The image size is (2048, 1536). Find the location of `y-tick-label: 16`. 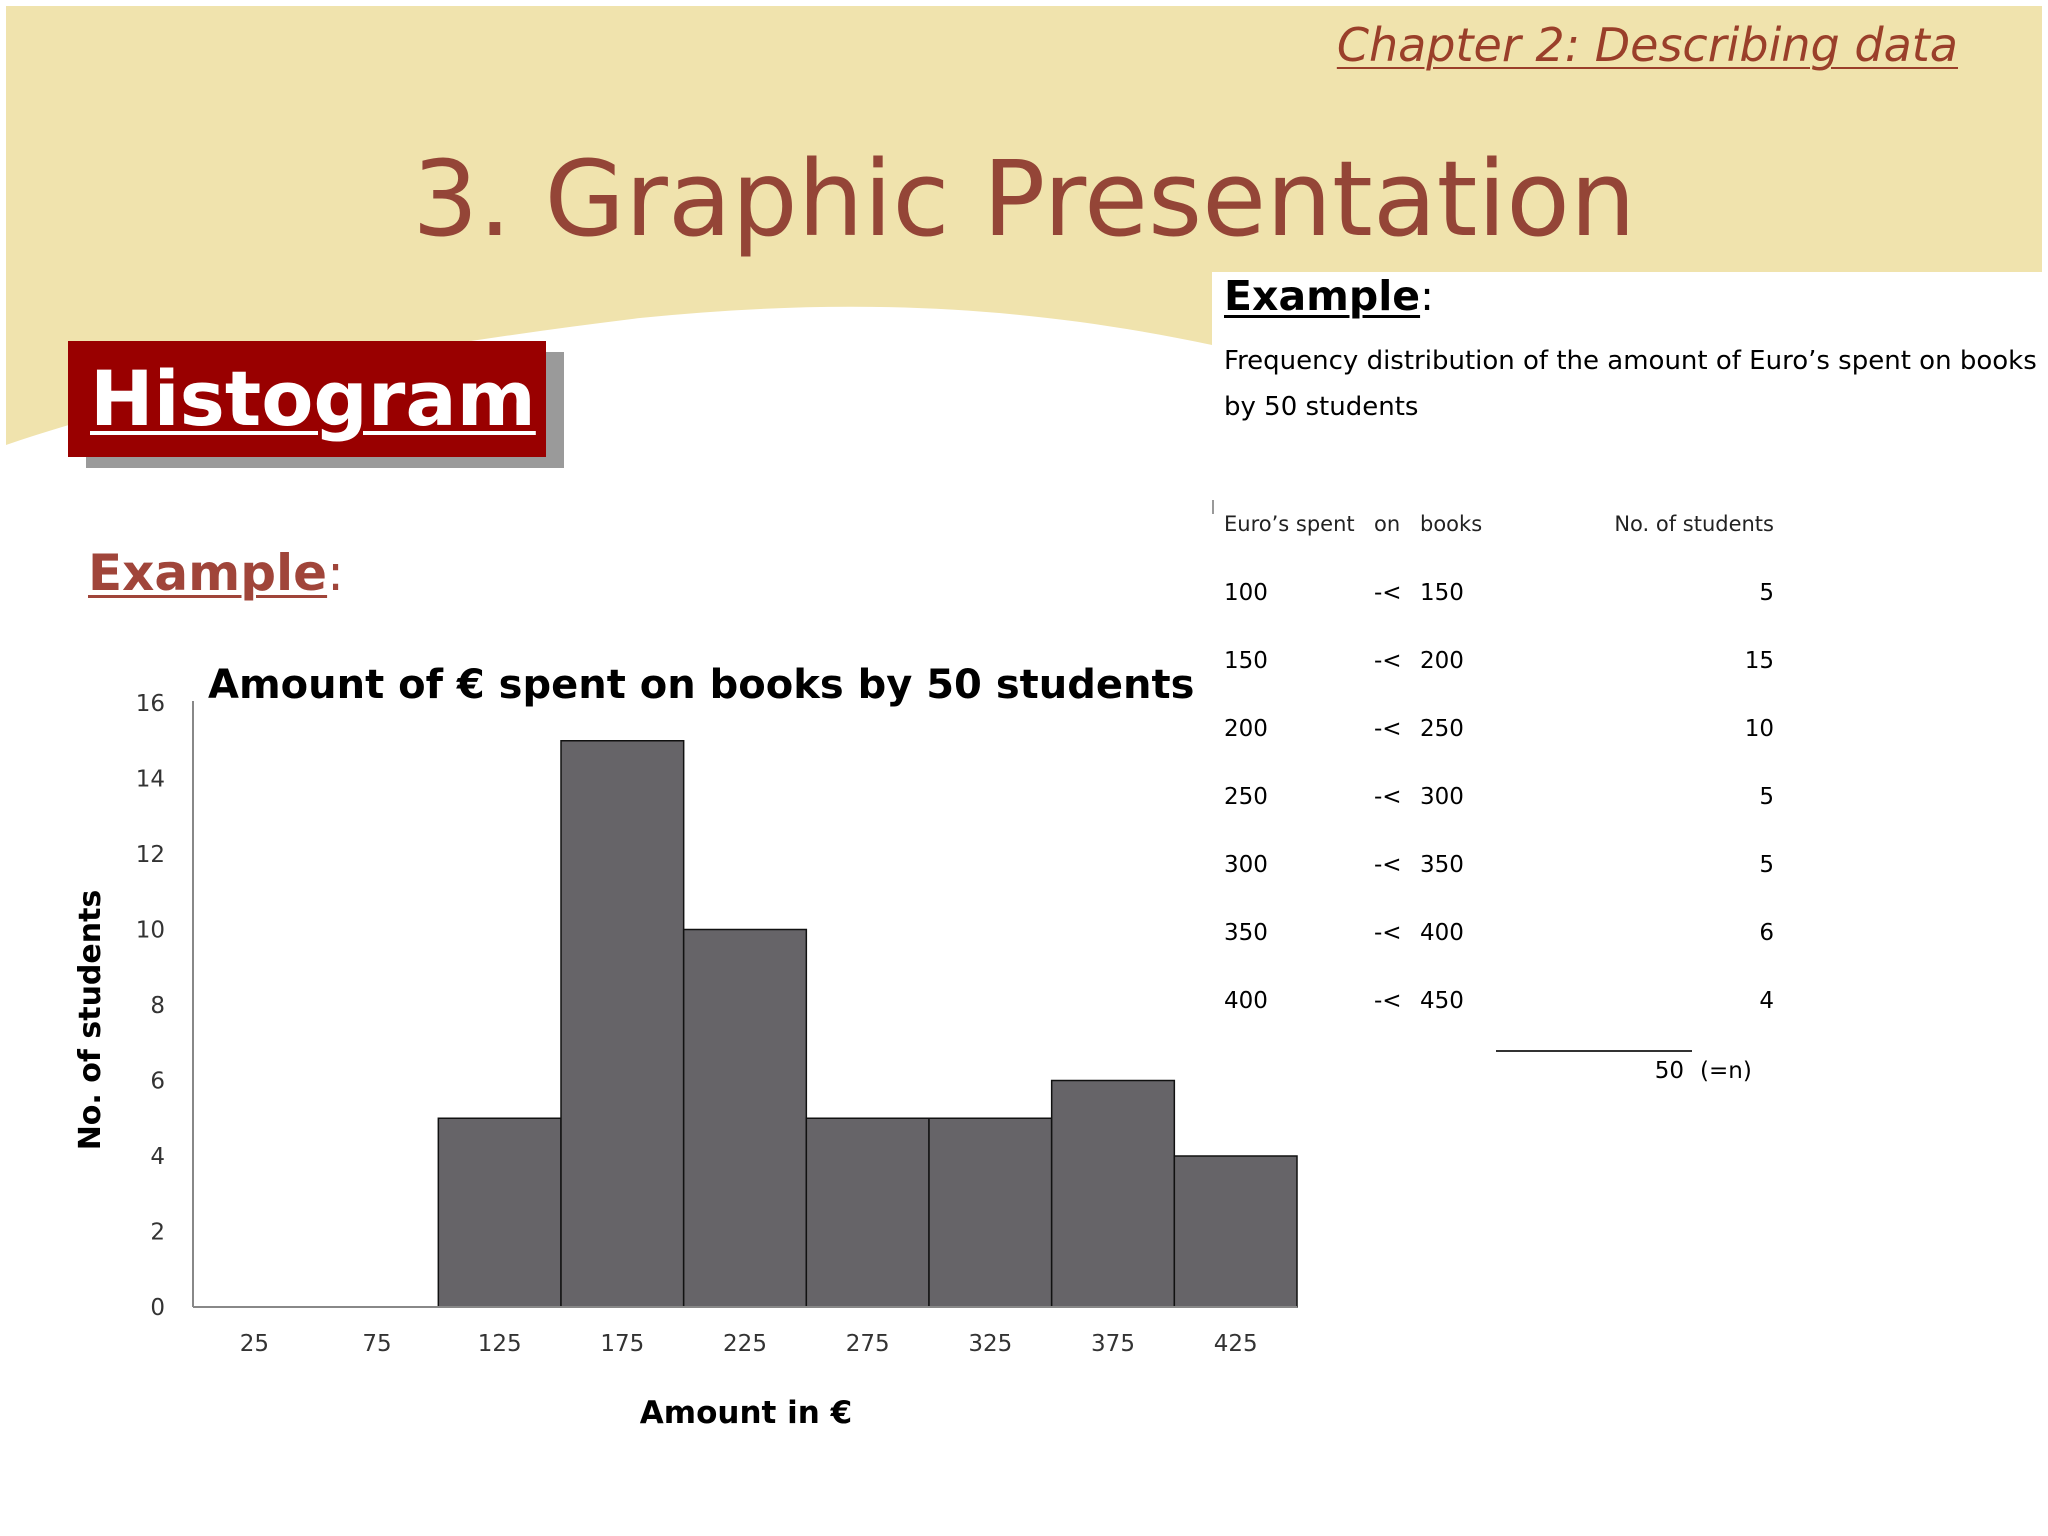

y-tick-label: 16 is located at coordinates (150, 704).